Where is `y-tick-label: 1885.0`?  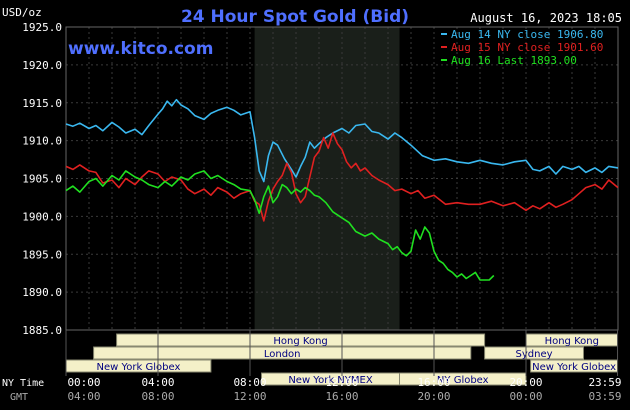
y-tick-label: 1885.0 is located at coordinates (42, 330).